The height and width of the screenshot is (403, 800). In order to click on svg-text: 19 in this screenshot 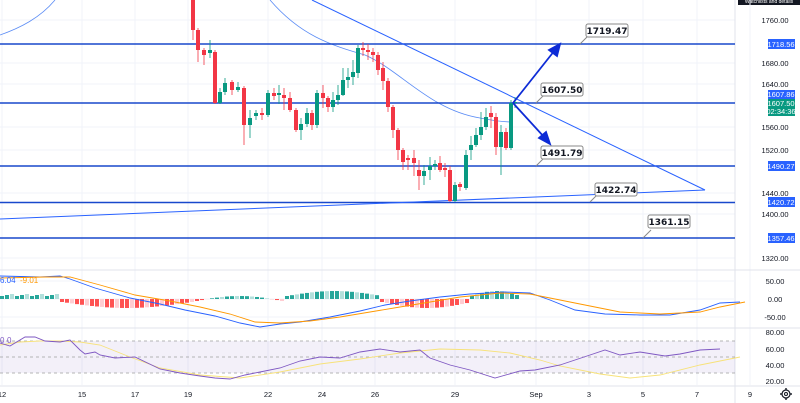, I will do `click(188, 394)`.